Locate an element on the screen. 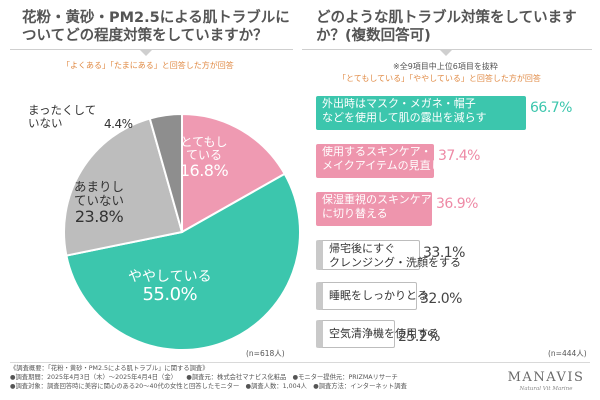 Image resolution: width=600 pixels, height=400 pixels. brand-logo: MANAVIS Natural Vit Marine is located at coordinates (546, 381).